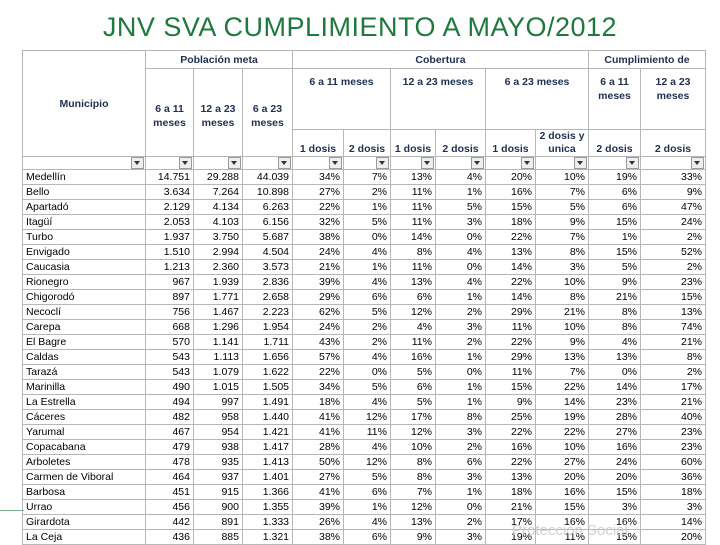 The width and height of the screenshot is (720, 545). Describe the element at coordinates (510, 357) in the screenshot. I see `value-cell: 29%` at that location.